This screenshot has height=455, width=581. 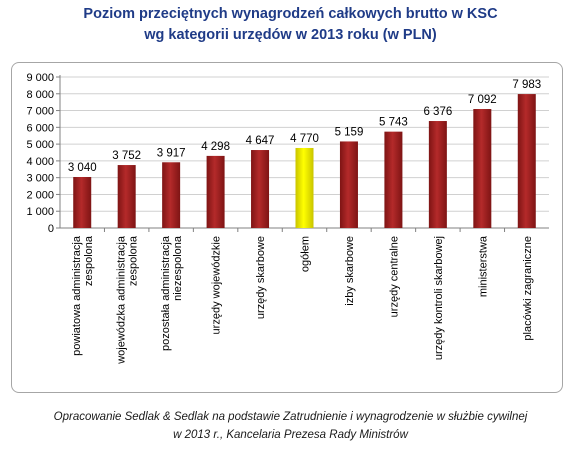 I want to click on y-tick-label: 5 000, so click(x=40, y=145).